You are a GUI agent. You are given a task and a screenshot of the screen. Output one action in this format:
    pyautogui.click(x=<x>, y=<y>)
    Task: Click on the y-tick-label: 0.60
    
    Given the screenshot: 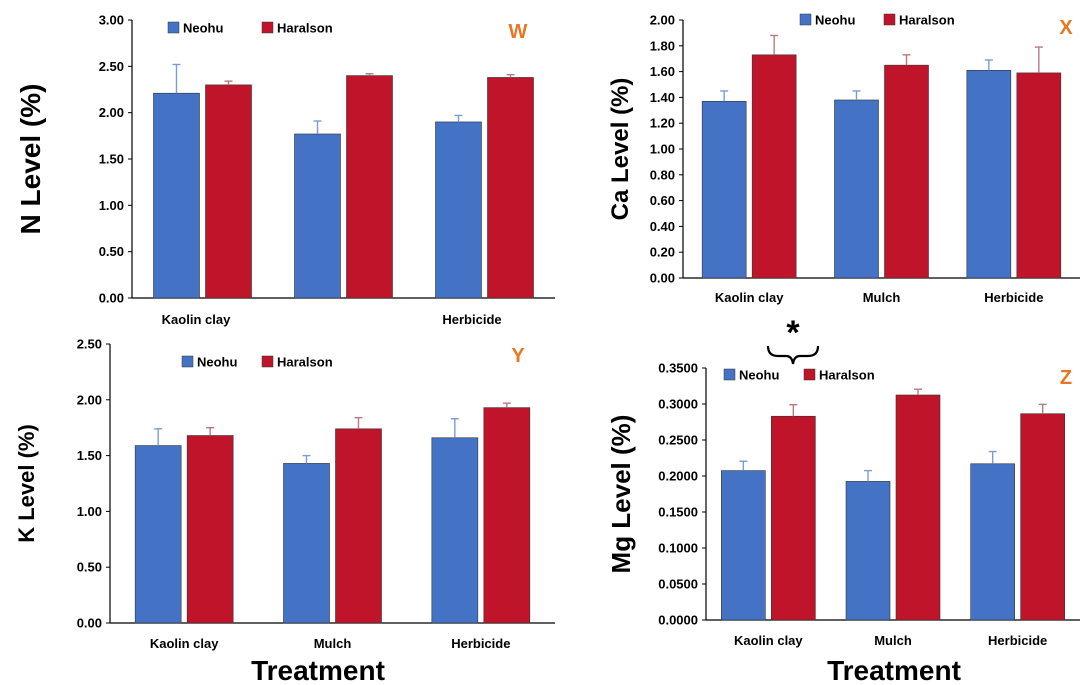 What is the action you would take?
    pyautogui.click(x=662, y=200)
    